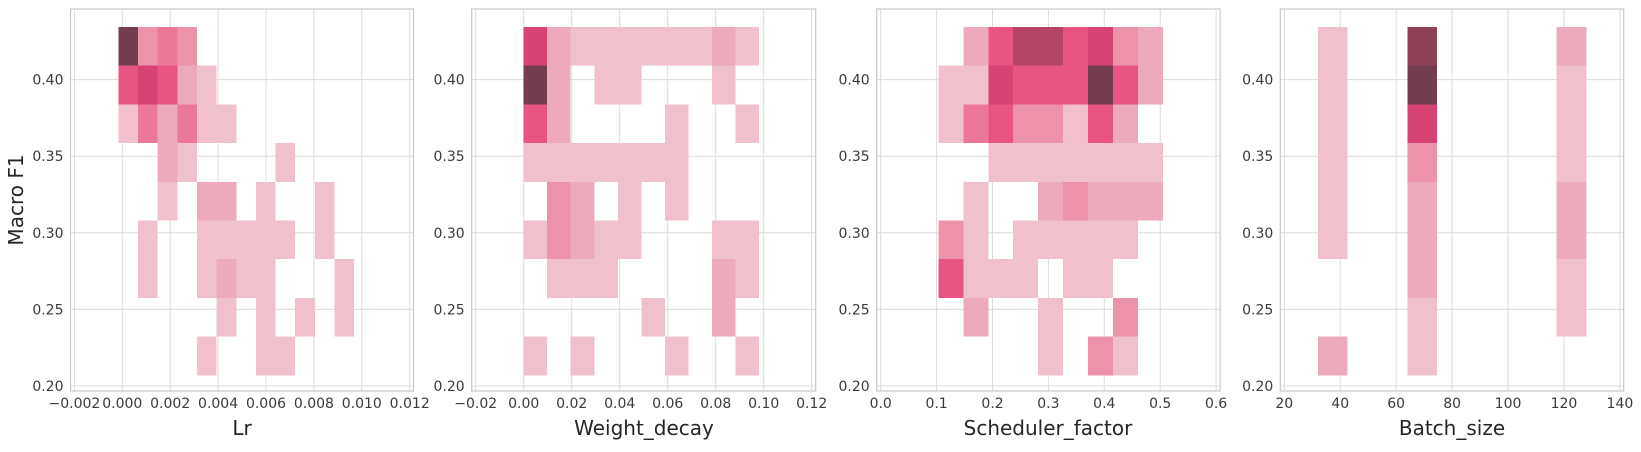 This screenshot has width=1641, height=452. Describe the element at coordinates (763, 404) in the screenshot. I see `x-tick-label: 0.10` at that location.